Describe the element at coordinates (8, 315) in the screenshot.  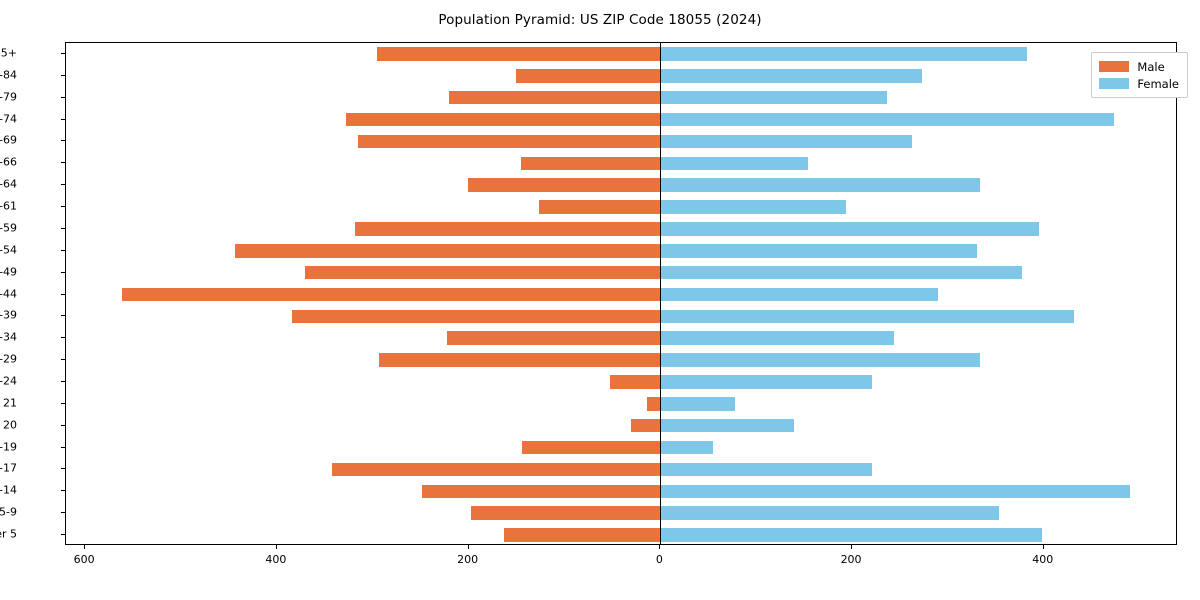
I see `y-axis-tick-label: 35-39` at that location.